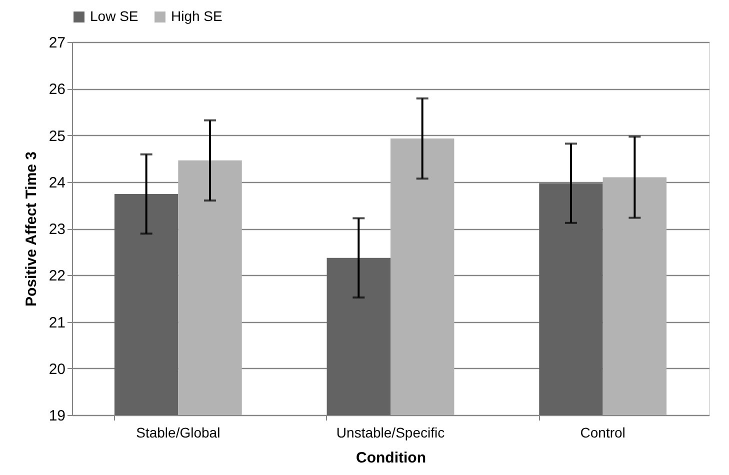  I want to click on legend-label: High SE, so click(196, 16).